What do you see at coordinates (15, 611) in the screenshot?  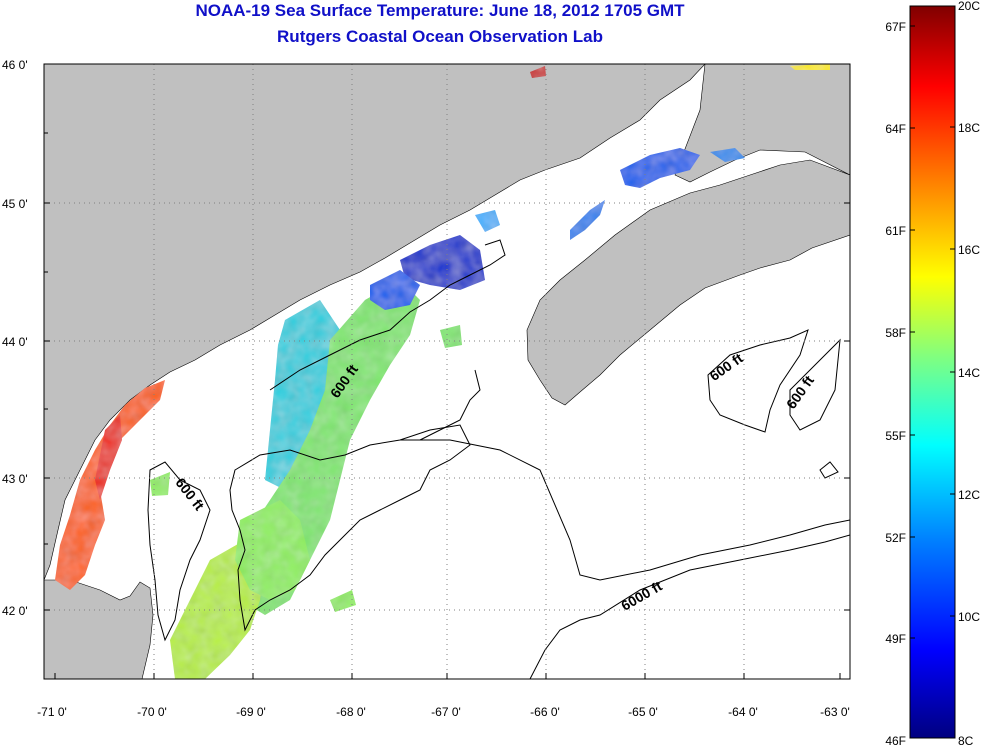 I see `lat-label: 42 0'` at bounding box center [15, 611].